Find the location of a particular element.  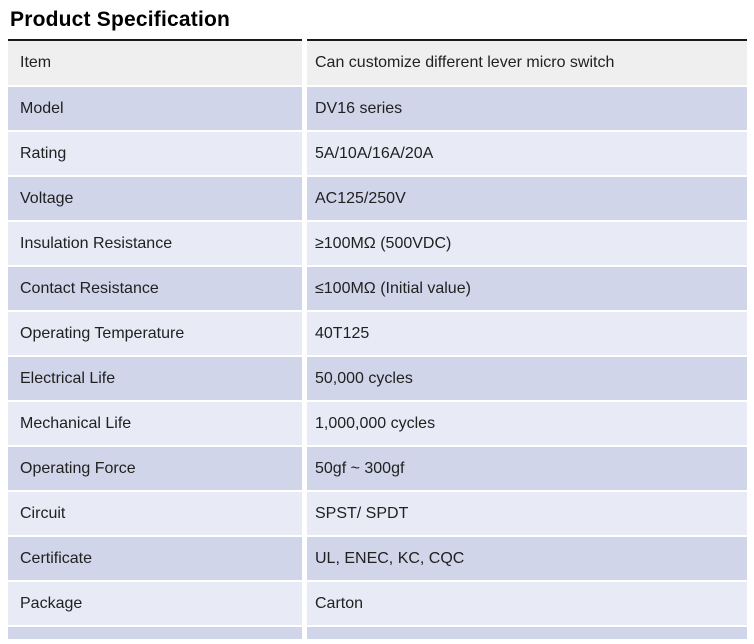

spec-row-clipped is located at coordinates (377, 633).